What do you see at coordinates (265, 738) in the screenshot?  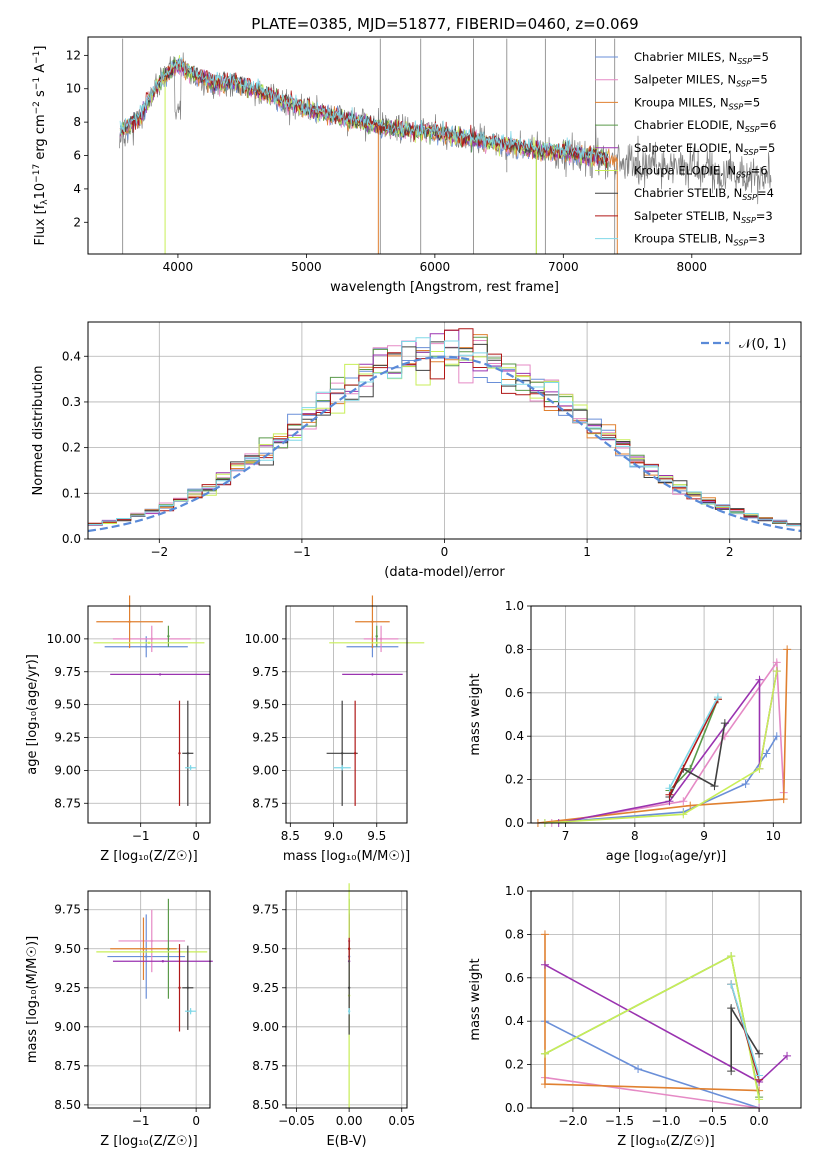 I see `age-vs-mass-ytick-label-2: 9.25` at bounding box center [265, 738].